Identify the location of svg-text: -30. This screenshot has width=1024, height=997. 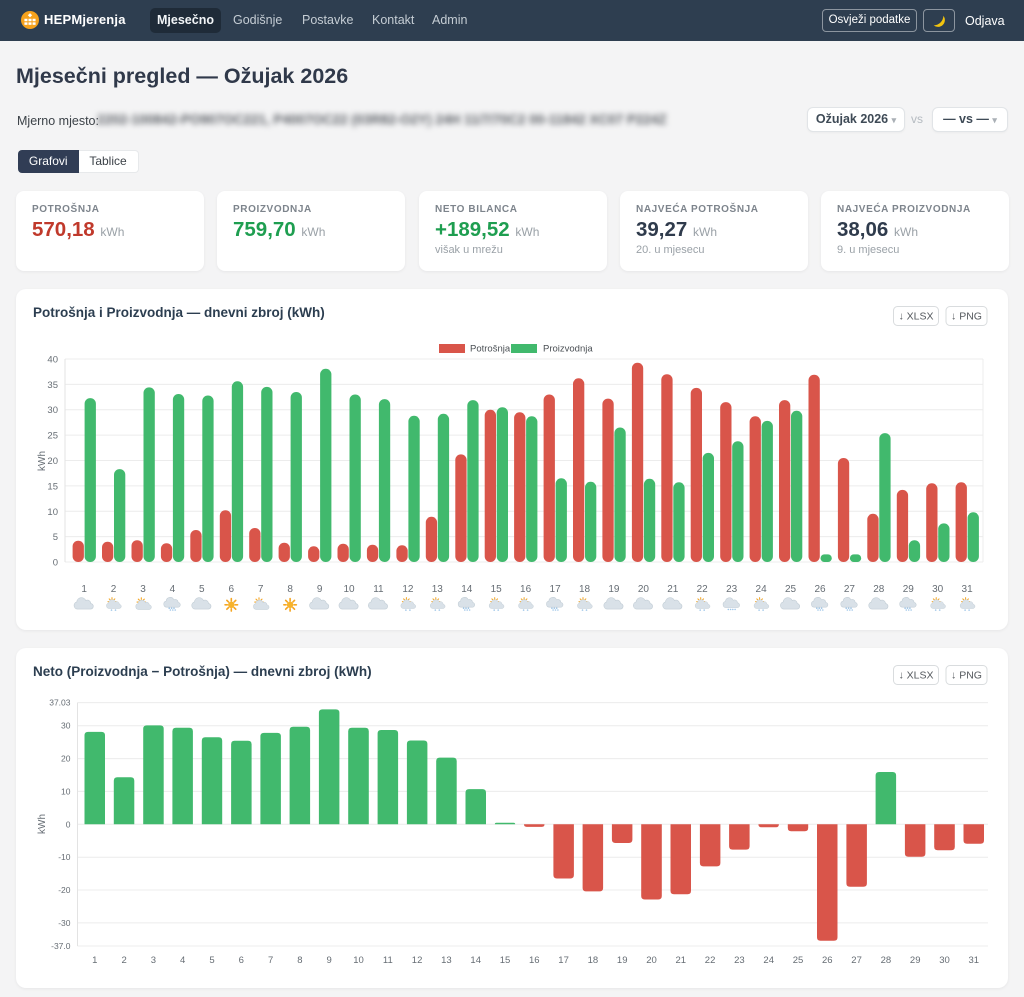
(64, 923).